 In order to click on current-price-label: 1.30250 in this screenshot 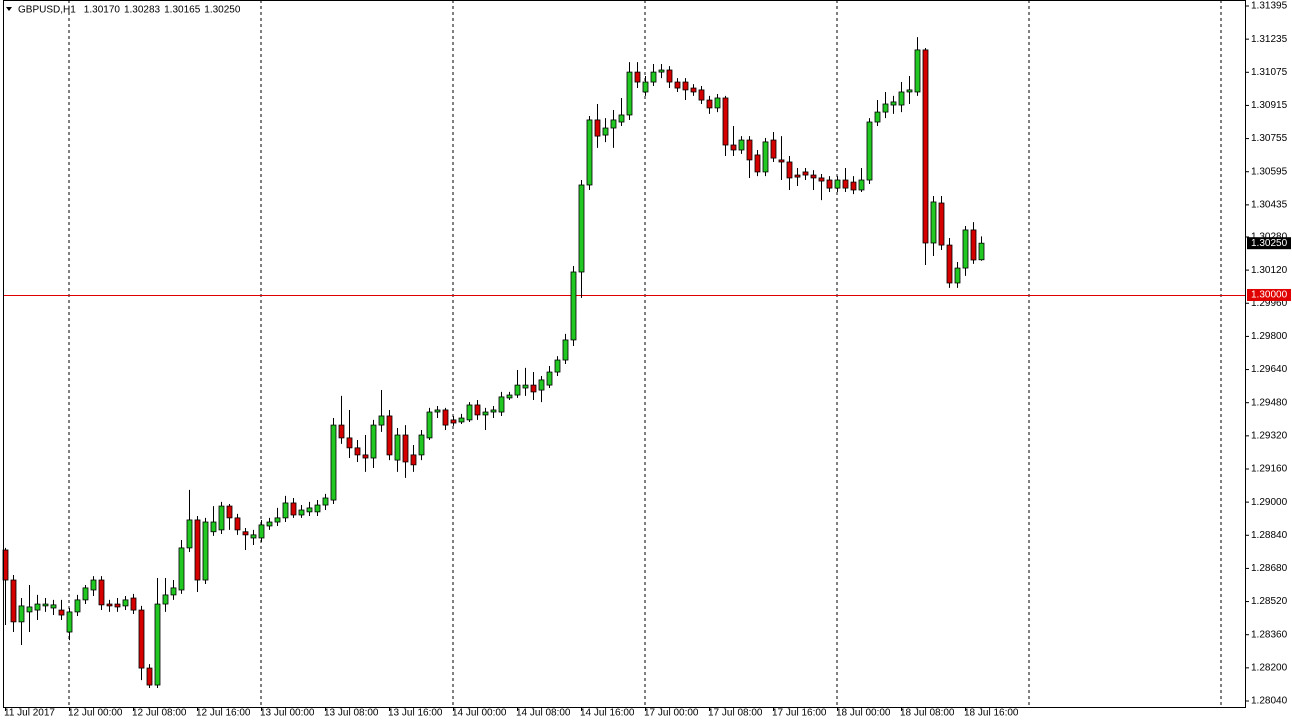, I will do `click(1269, 243)`.